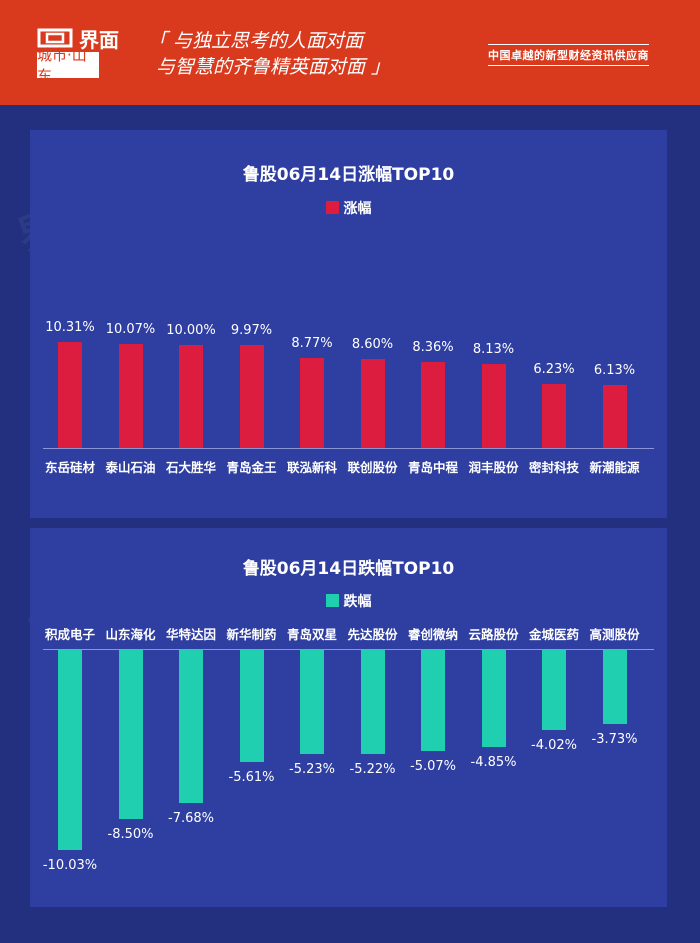  Describe the element at coordinates (433, 347) in the screenshot. I see `value-label: 8.36%` at that location.